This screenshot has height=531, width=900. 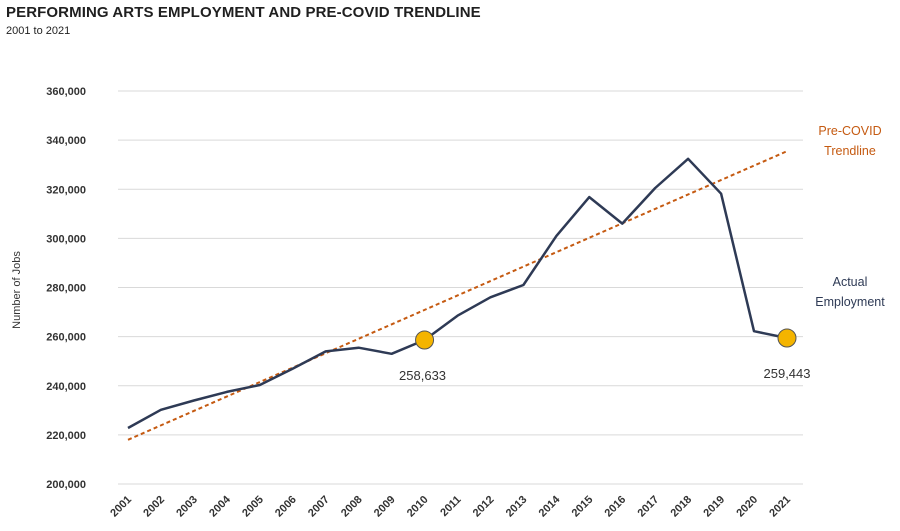 What do you see at coordinates (787, 373) in the screenshot?
I see `data-label: 259,443` at bounding box center [787, 373].